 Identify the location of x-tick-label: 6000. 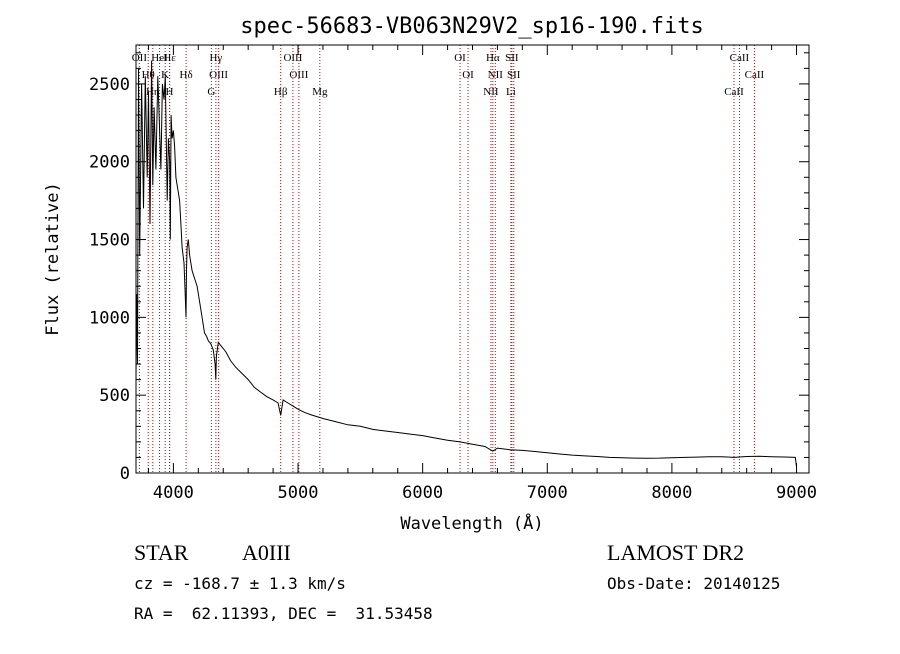
(422, 493).